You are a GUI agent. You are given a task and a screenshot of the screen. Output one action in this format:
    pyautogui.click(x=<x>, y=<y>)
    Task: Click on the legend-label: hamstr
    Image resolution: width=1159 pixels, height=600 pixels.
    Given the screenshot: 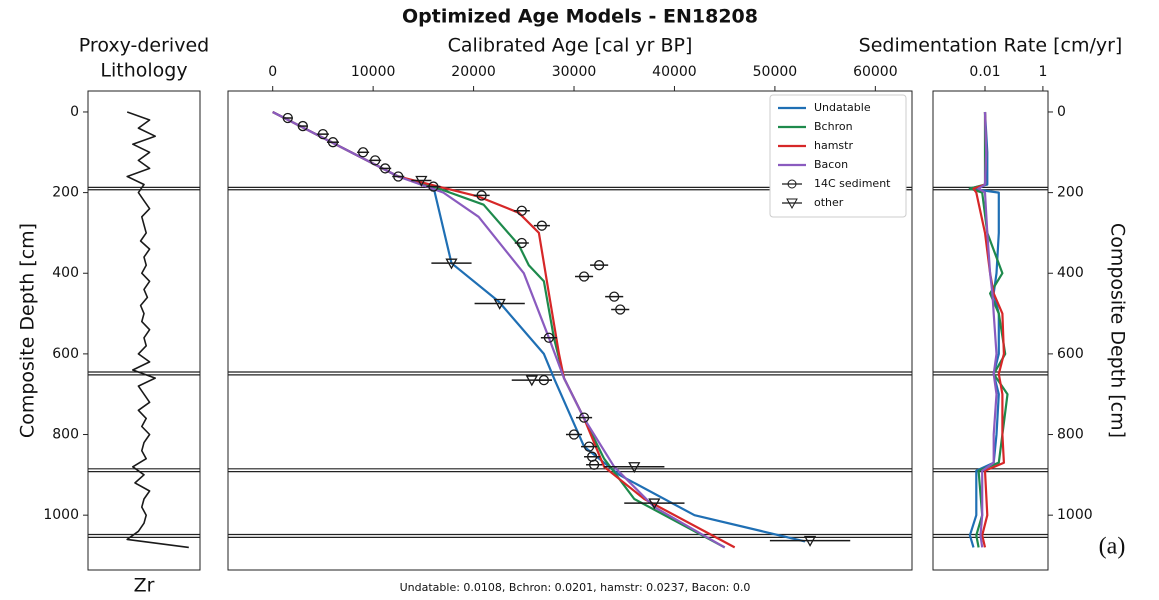 What is the action you would take?
    pyautogui.click(x=833, y=145)
    